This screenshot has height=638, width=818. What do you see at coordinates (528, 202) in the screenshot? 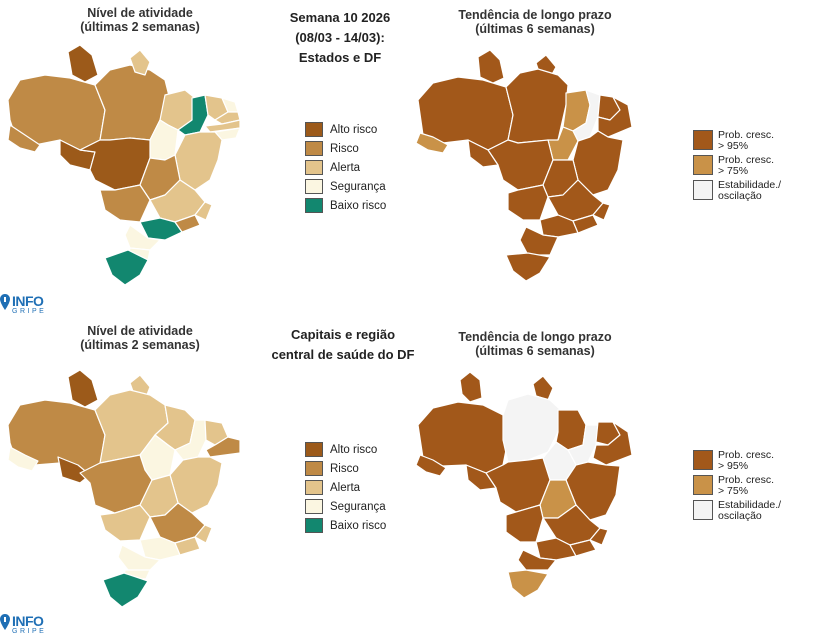
I see `state-ms` at bounding box center [528, 202].